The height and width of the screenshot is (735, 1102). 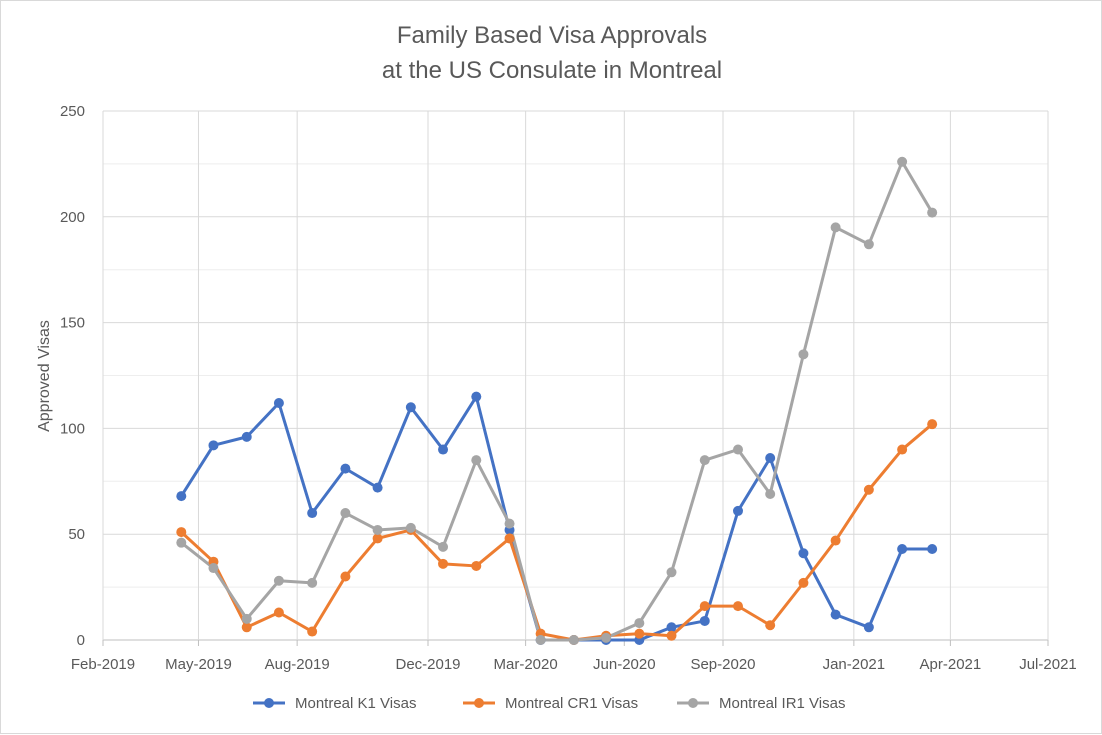 What do you see at coordinates (297, 664) in the screenshot?
I see `x-tick-label: Aug-2019` at bounding box center [297, 664].